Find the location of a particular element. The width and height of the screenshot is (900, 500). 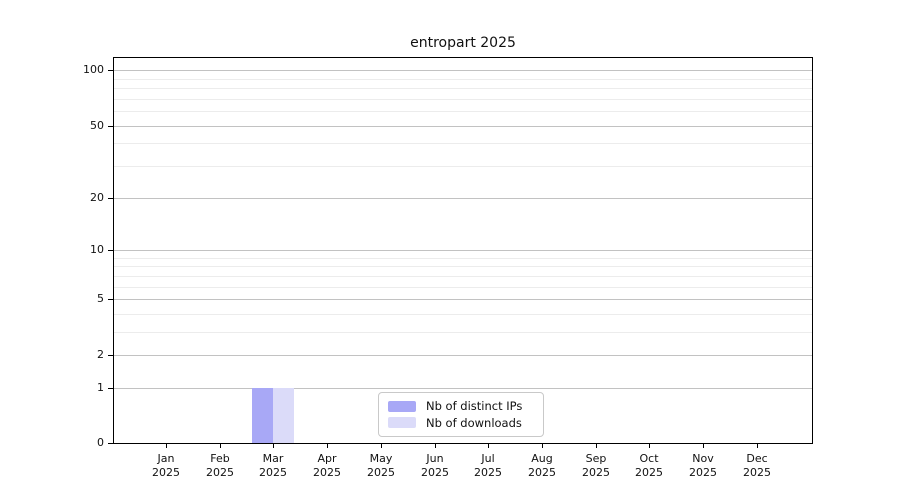

y-tick-label: 0 is located at coordinates (100, 442).